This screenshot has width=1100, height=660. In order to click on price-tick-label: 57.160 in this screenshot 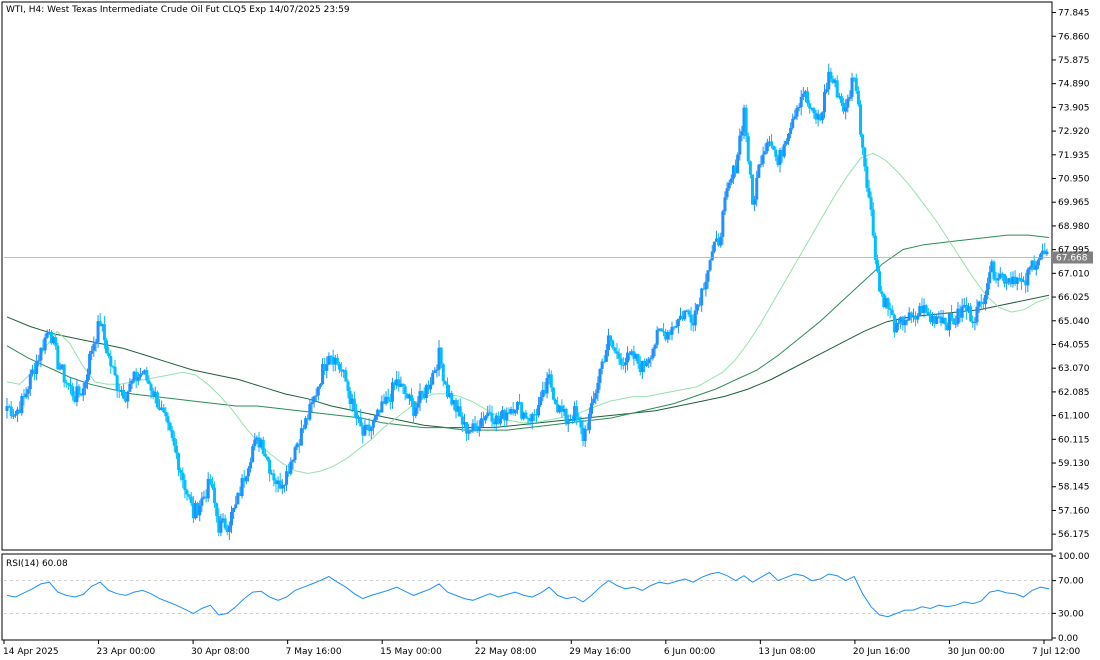, I will do `click(1074, 511)`.